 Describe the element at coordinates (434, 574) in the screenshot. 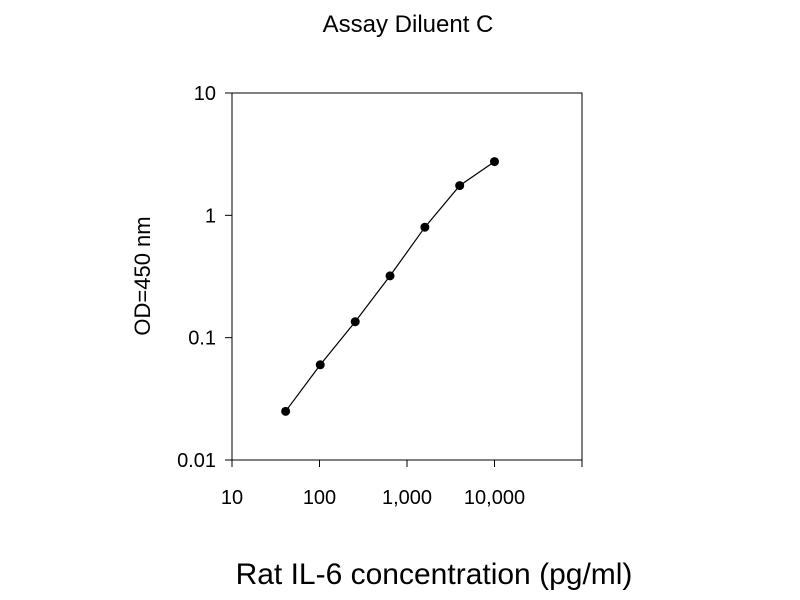

I see `x-axis-label: Rat IL-6 concentration (pg/ml)` at that location.